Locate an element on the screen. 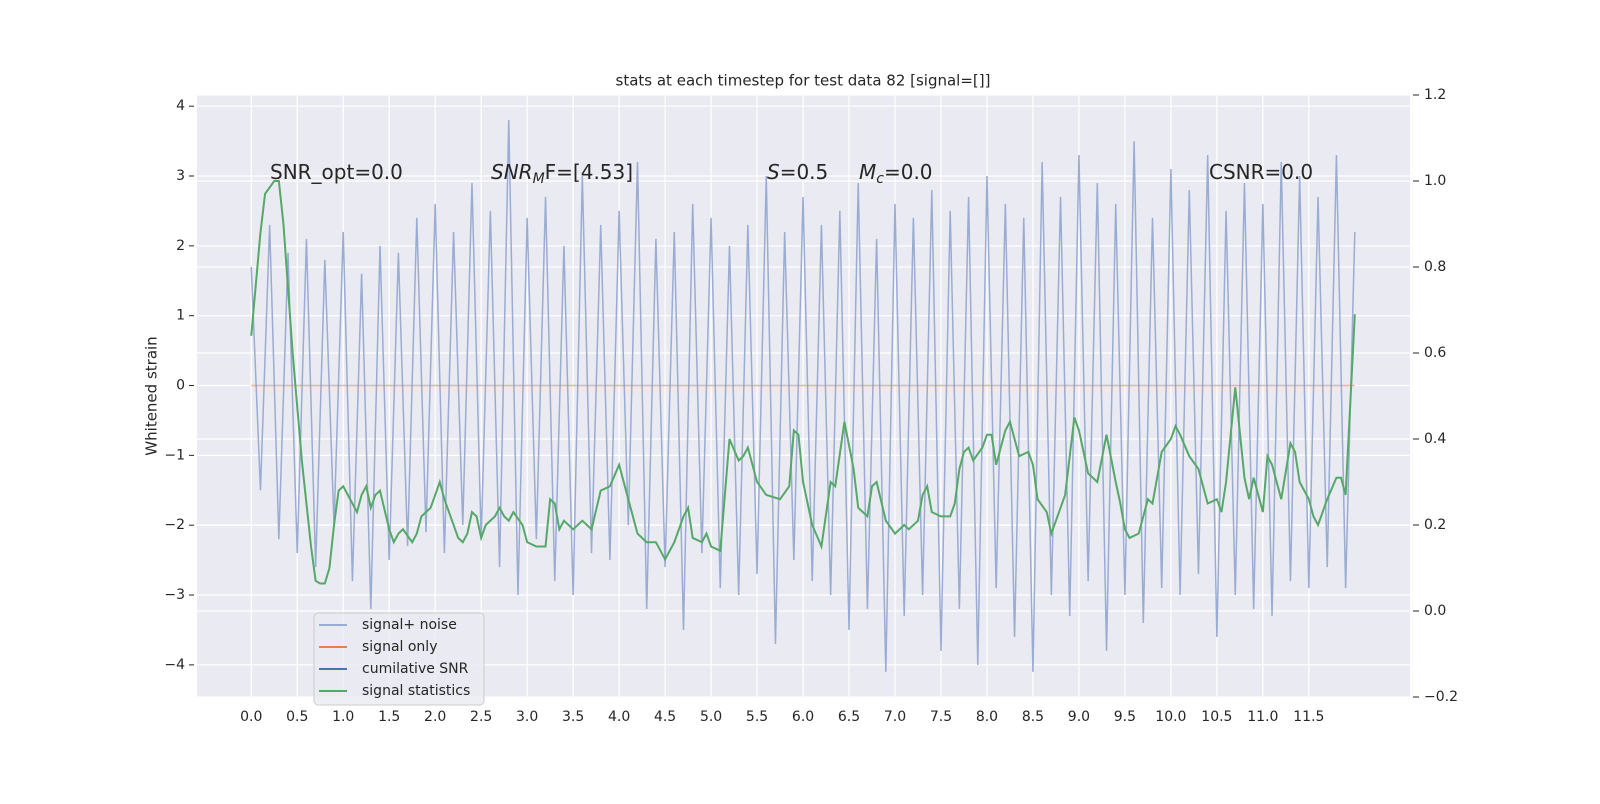 The image size is (1600, 804). x-tick-label: 10.5 is located at coordinates (1216, 717).